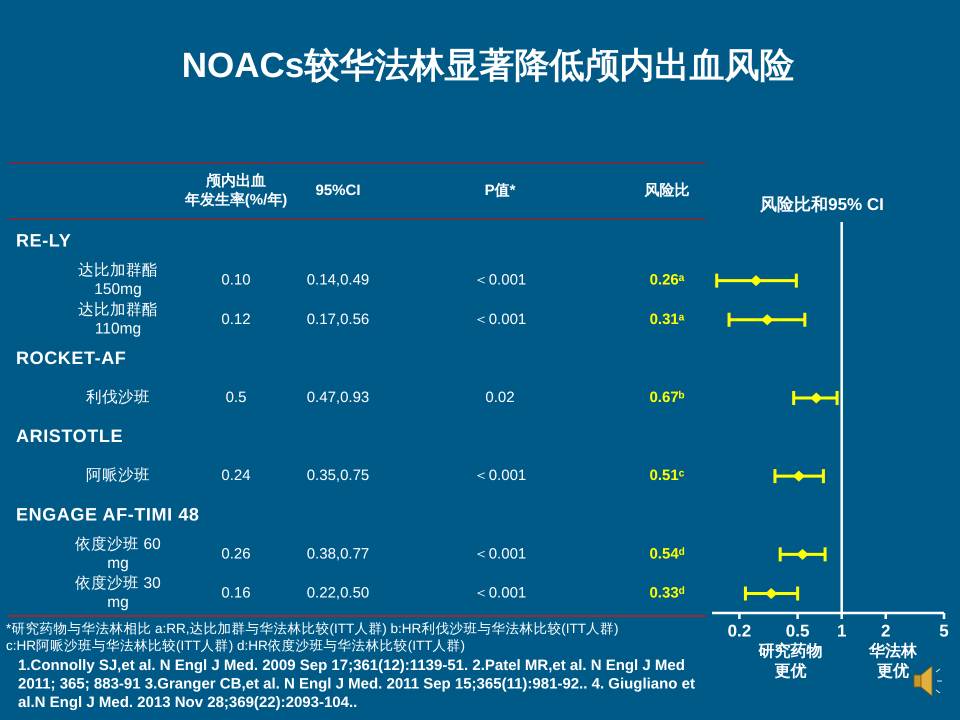  What do you see at coordinates (667, 397) in the screenshot?
I see `text: 0.67ᵇ` at bounding box center [667, 397].